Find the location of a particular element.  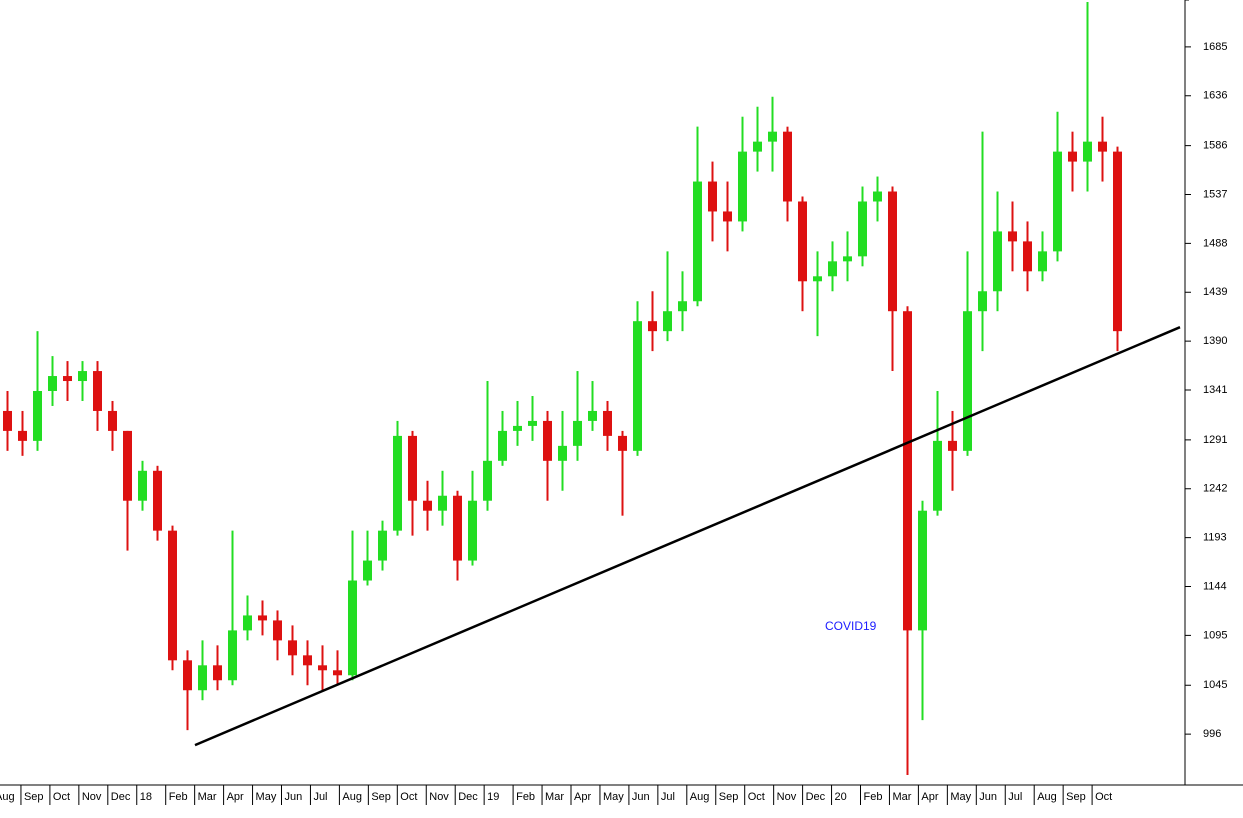

y-tick-label: 1045 is located at coordinates (1215, 685).